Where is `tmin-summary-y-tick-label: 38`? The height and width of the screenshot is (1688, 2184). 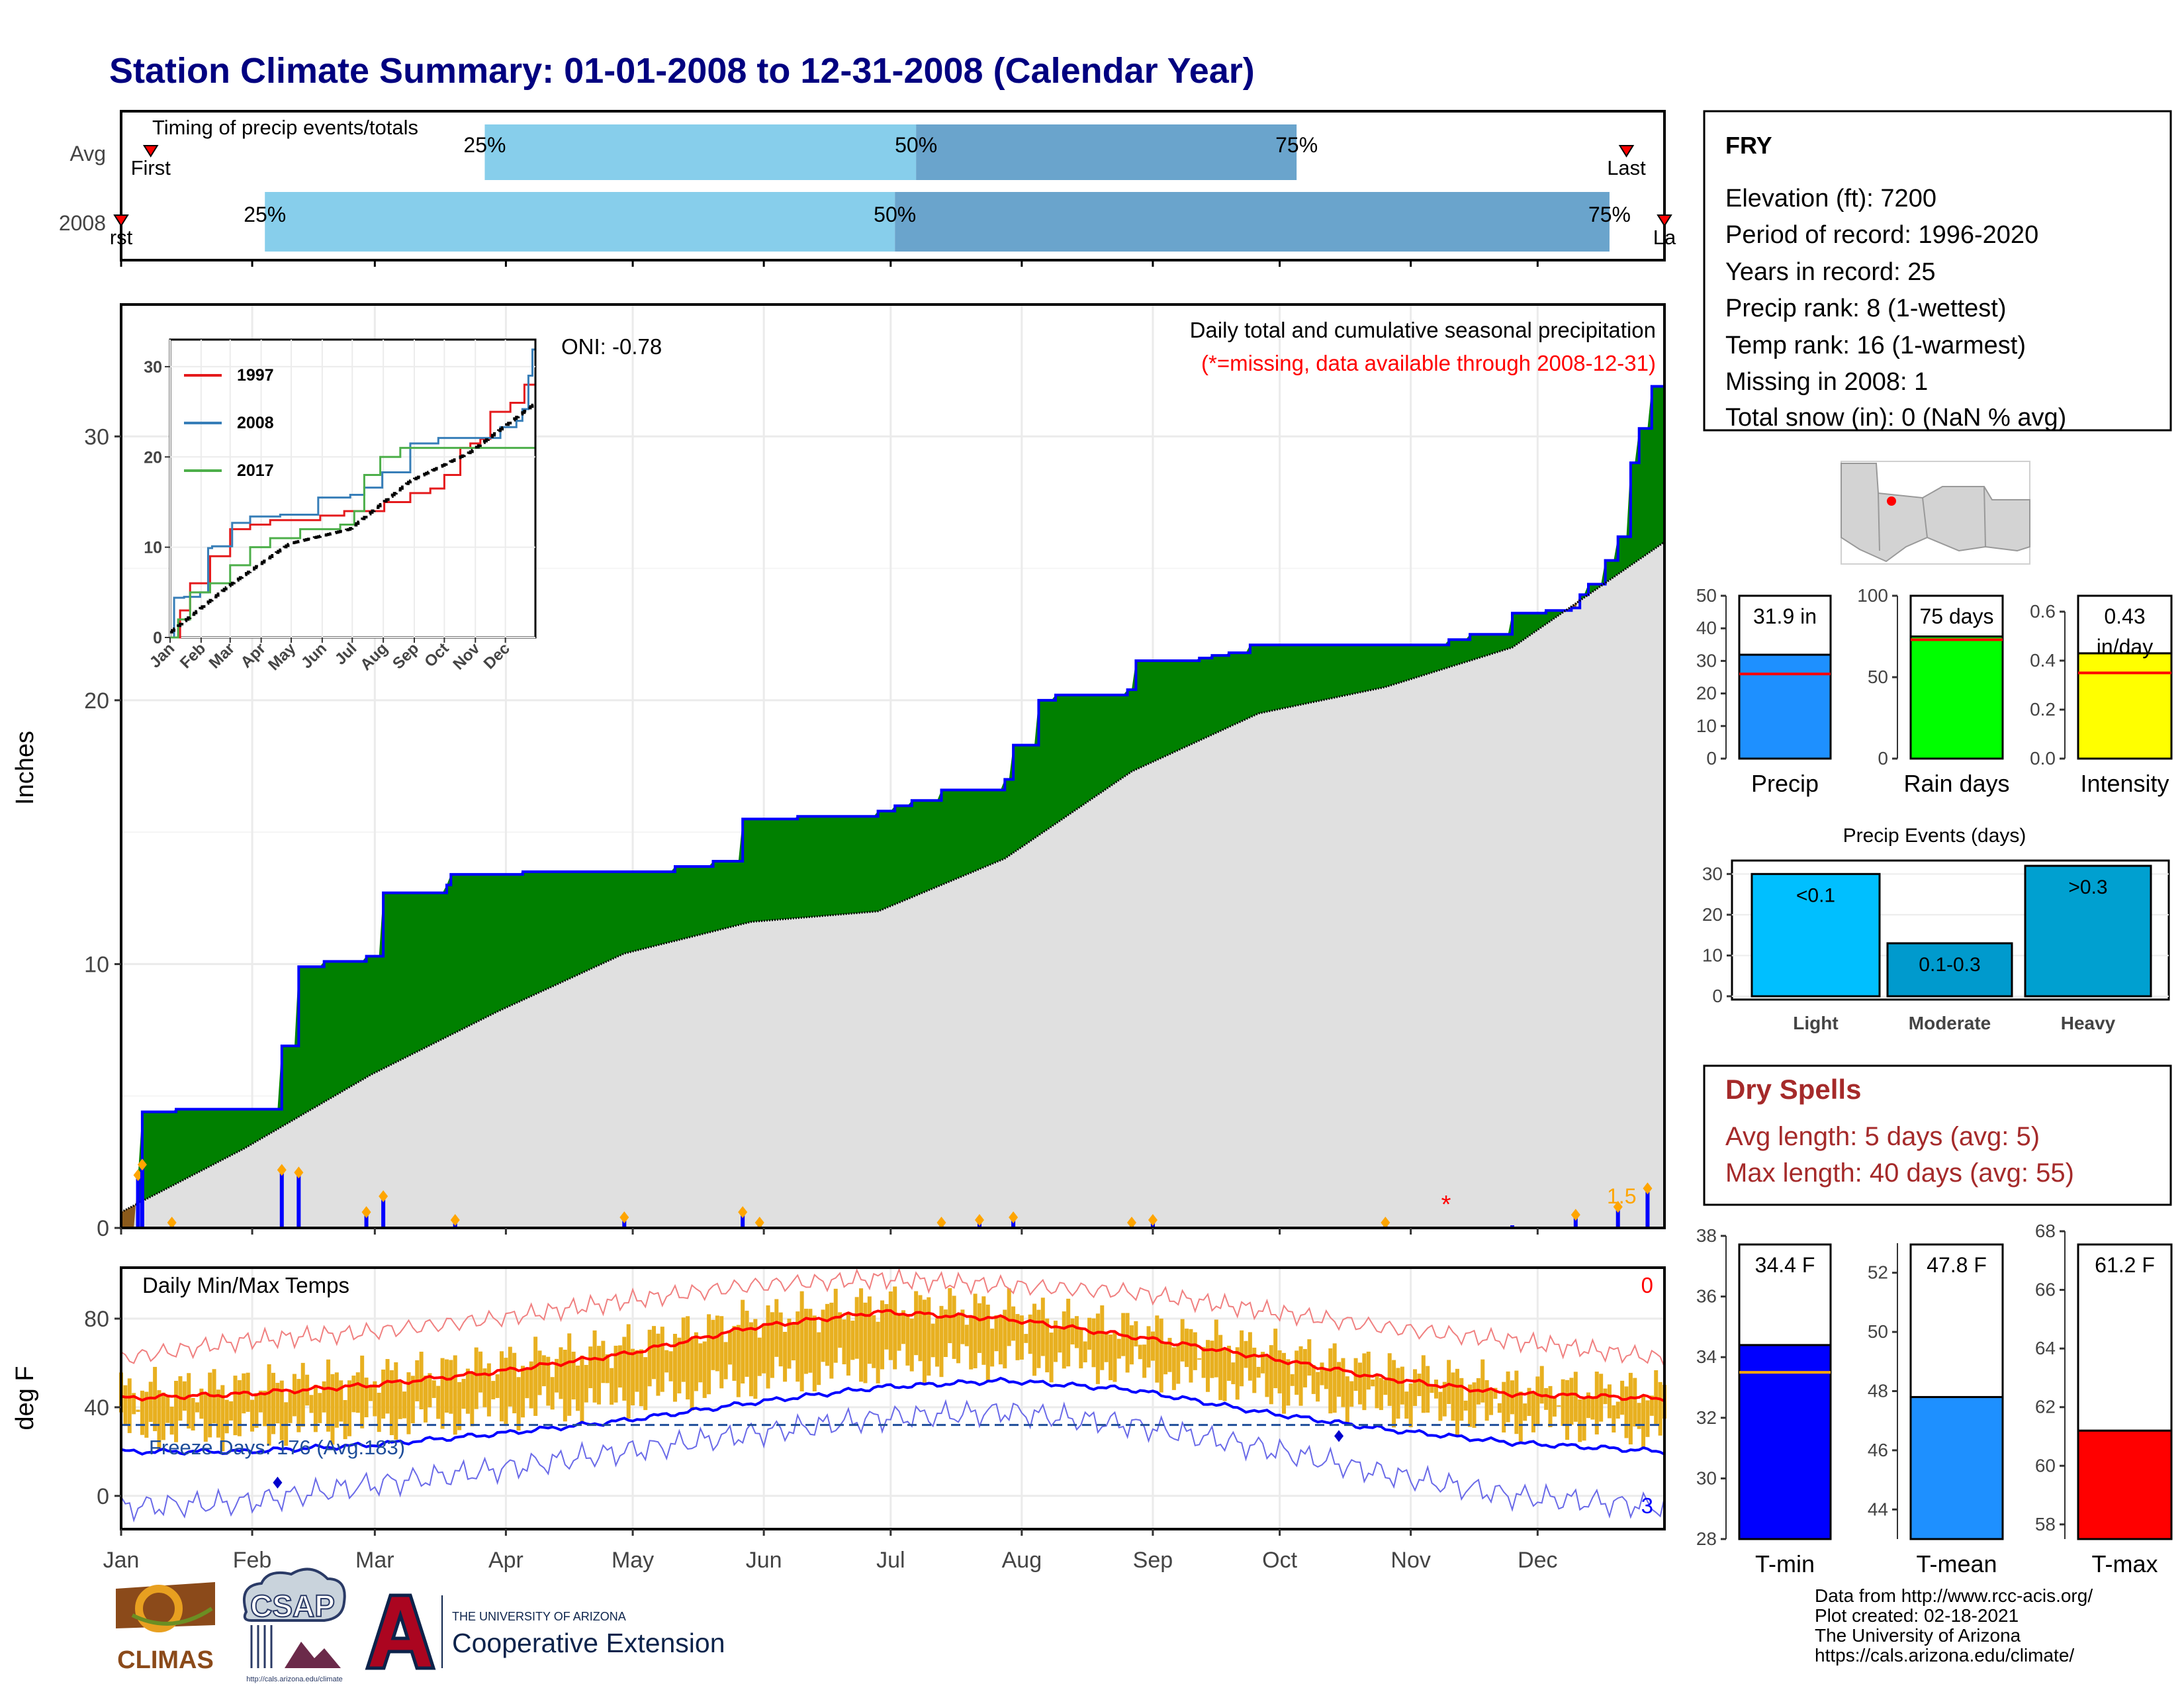 tmin-summary-y-tick-label: 38 is located at coordinates (1706, 1235).